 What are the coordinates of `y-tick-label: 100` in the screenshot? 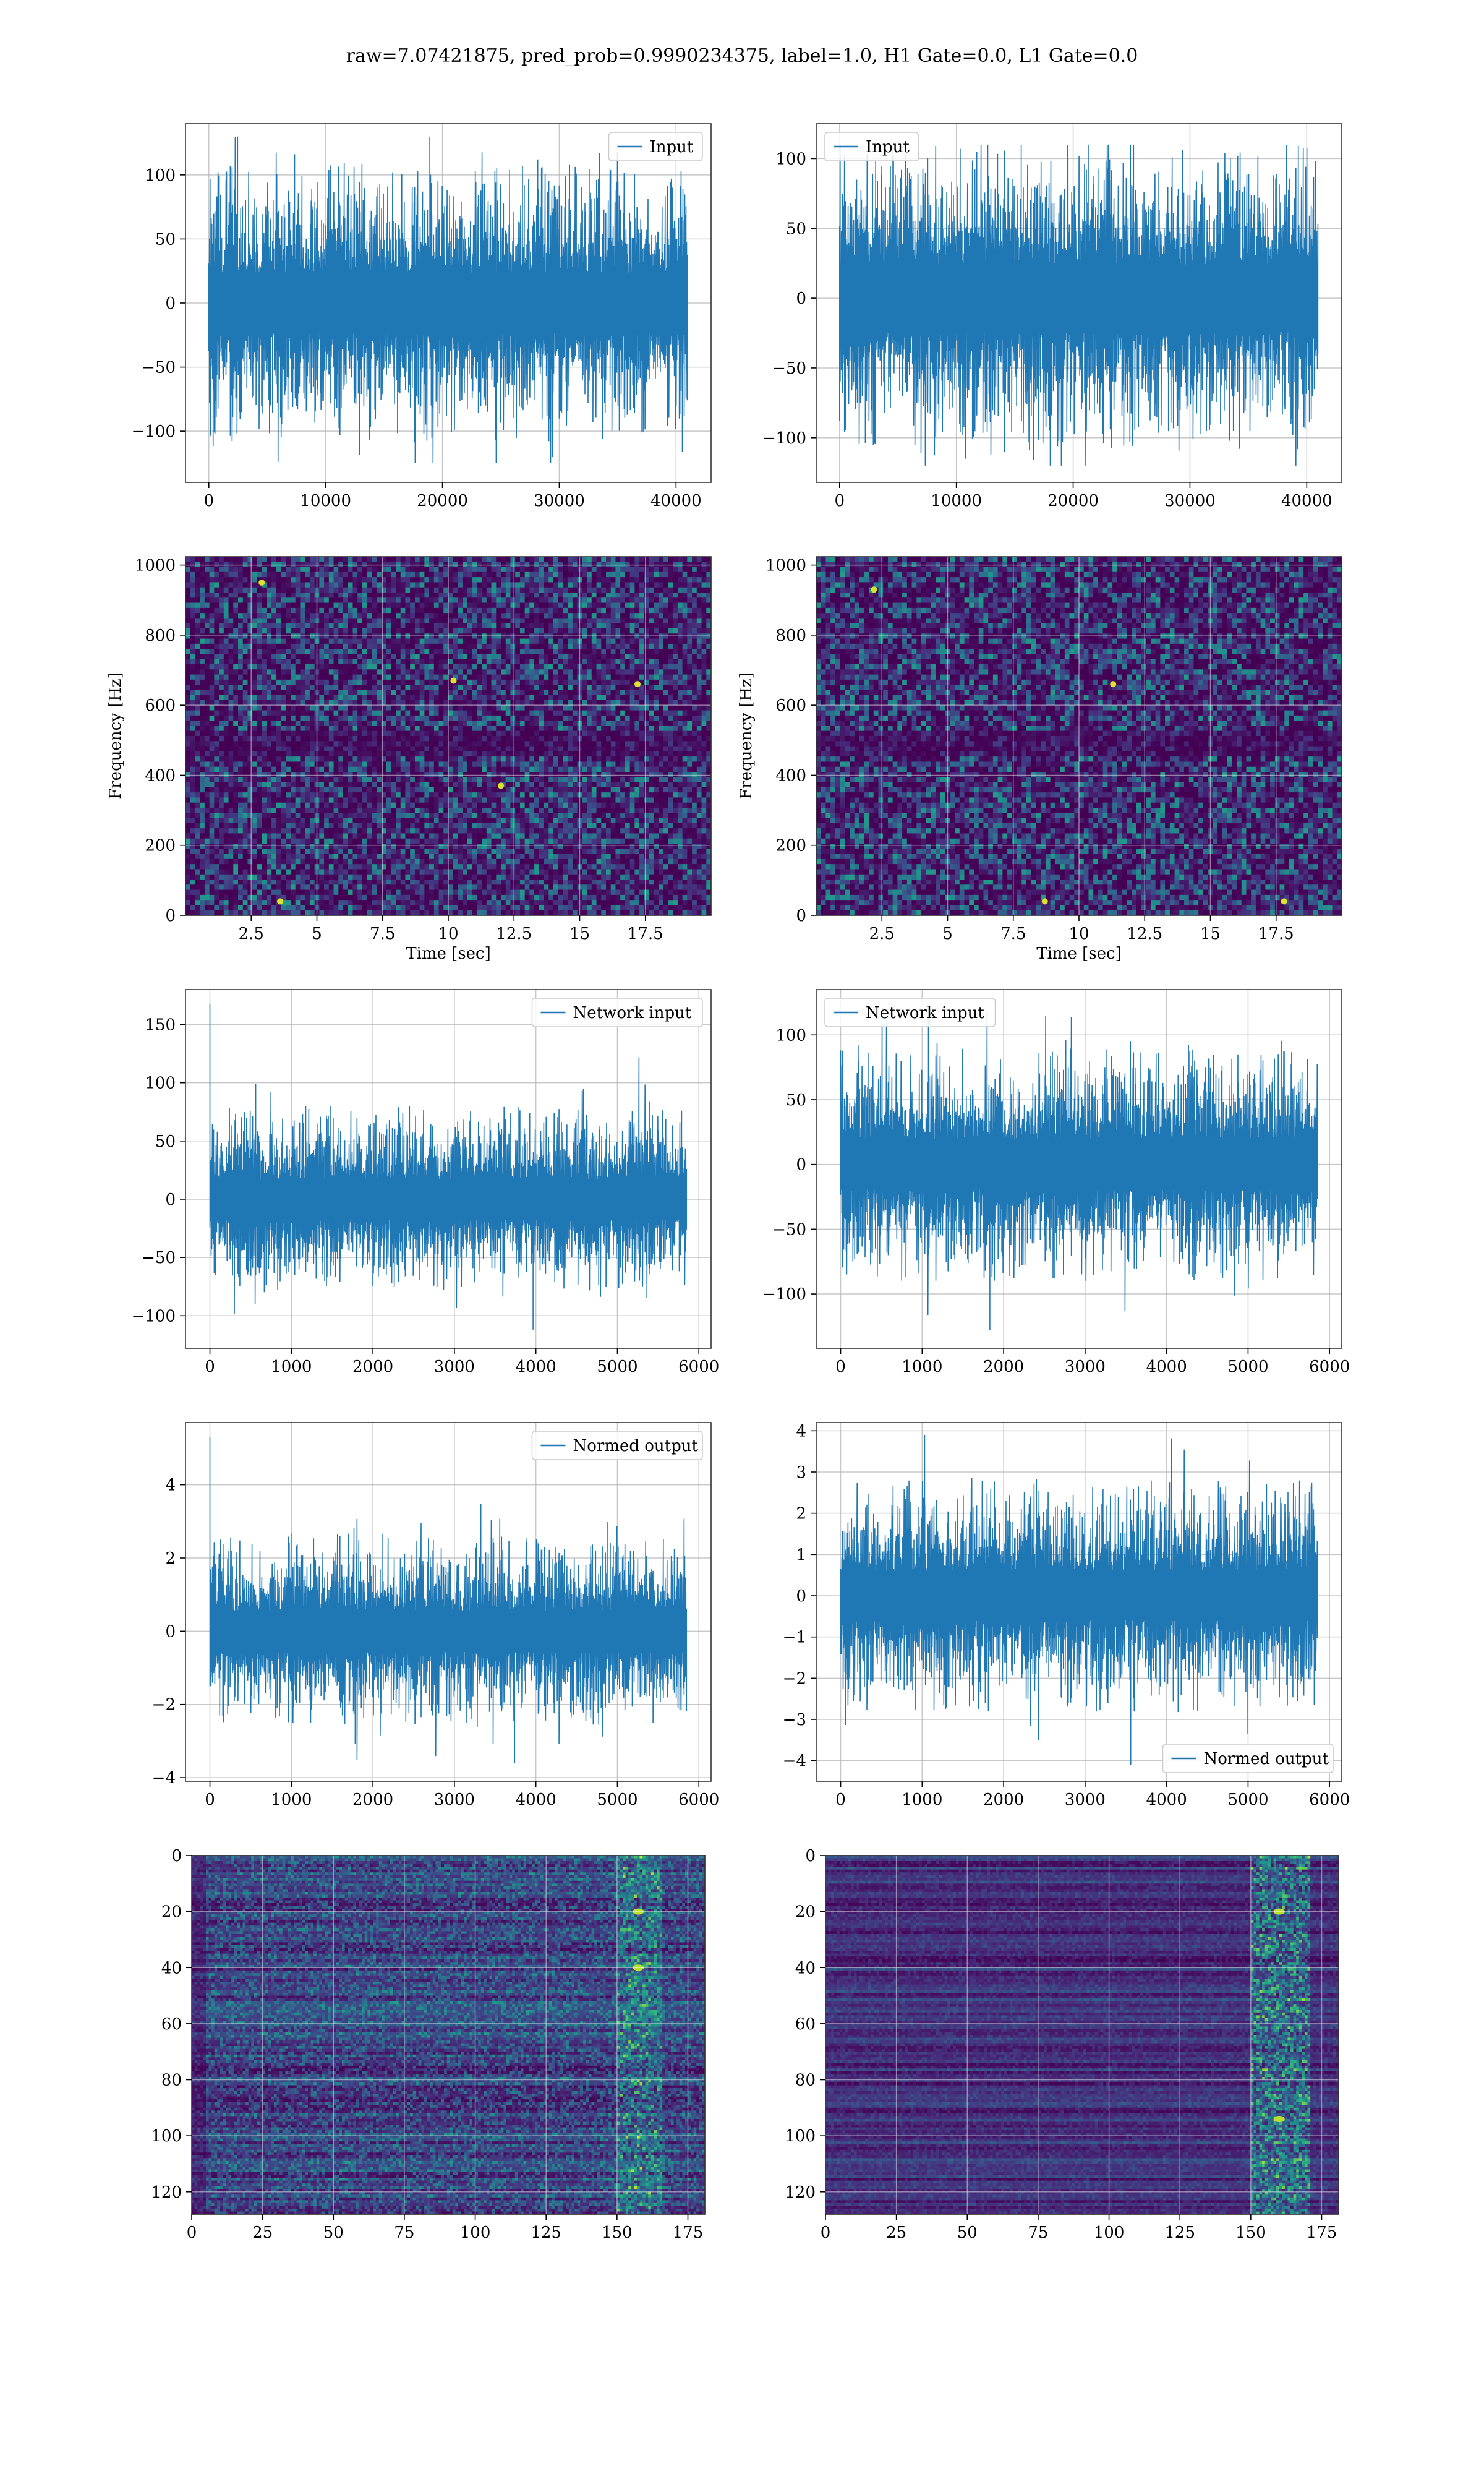 It's located at (160, 176).